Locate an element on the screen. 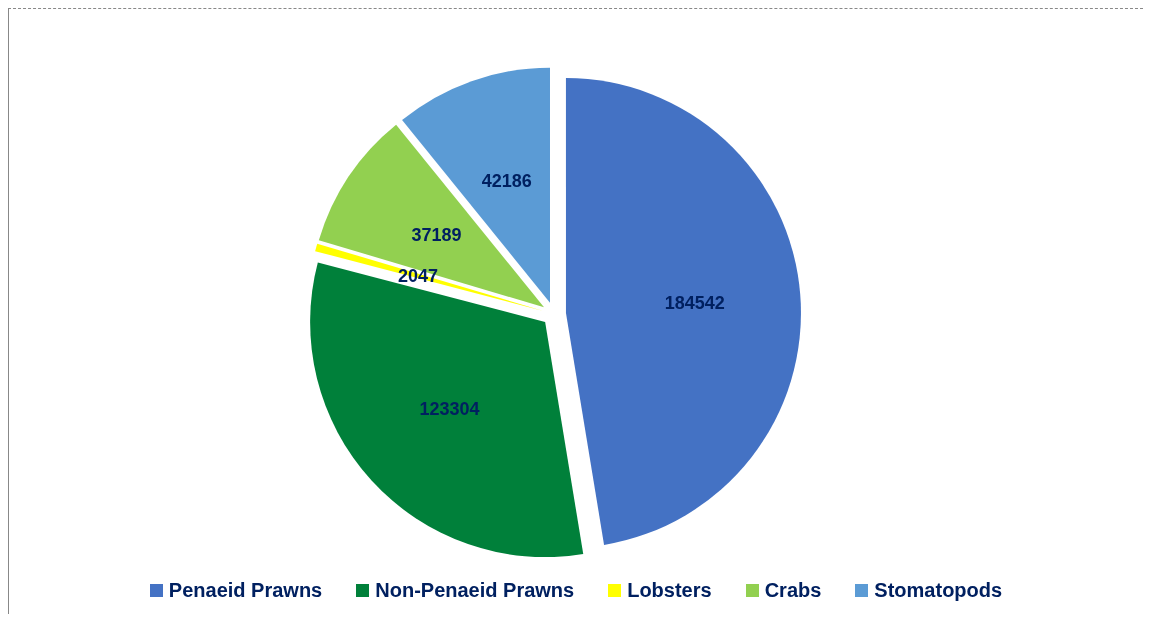 Image resolution: width=1150 pixels, height=621 pixels. data-label: 184542 is located at coordinates (694, 302).